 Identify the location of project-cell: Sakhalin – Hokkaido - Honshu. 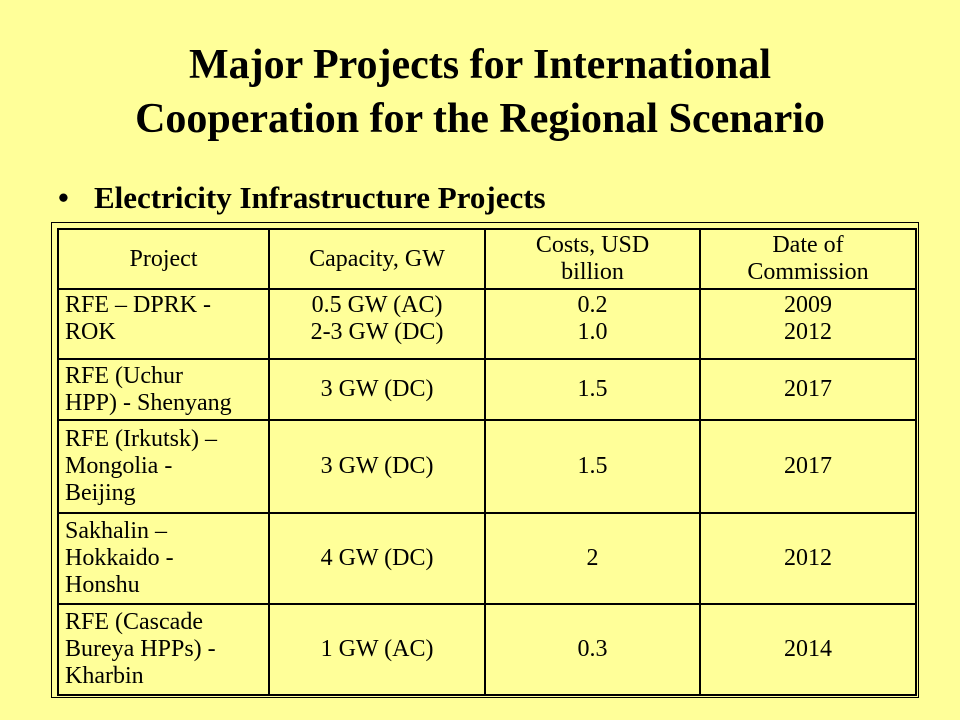
(163, 558).